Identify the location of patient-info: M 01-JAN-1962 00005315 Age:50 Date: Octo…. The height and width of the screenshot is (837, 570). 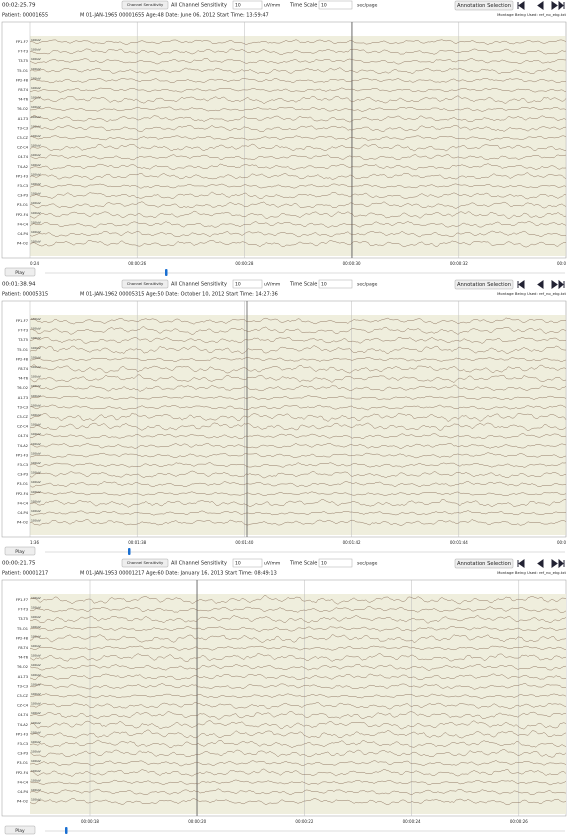
(179, 295).